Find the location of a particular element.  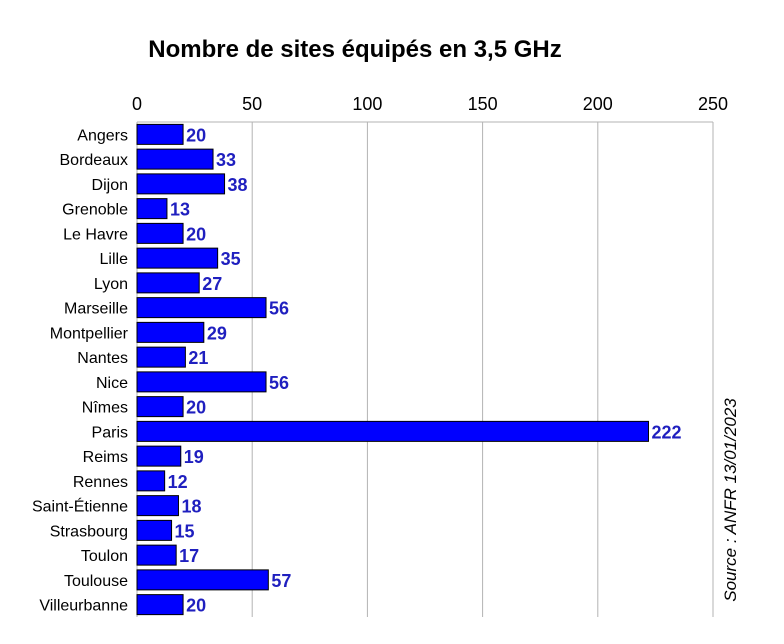

category-label: Grenoble is located at coordinates (95, 210).